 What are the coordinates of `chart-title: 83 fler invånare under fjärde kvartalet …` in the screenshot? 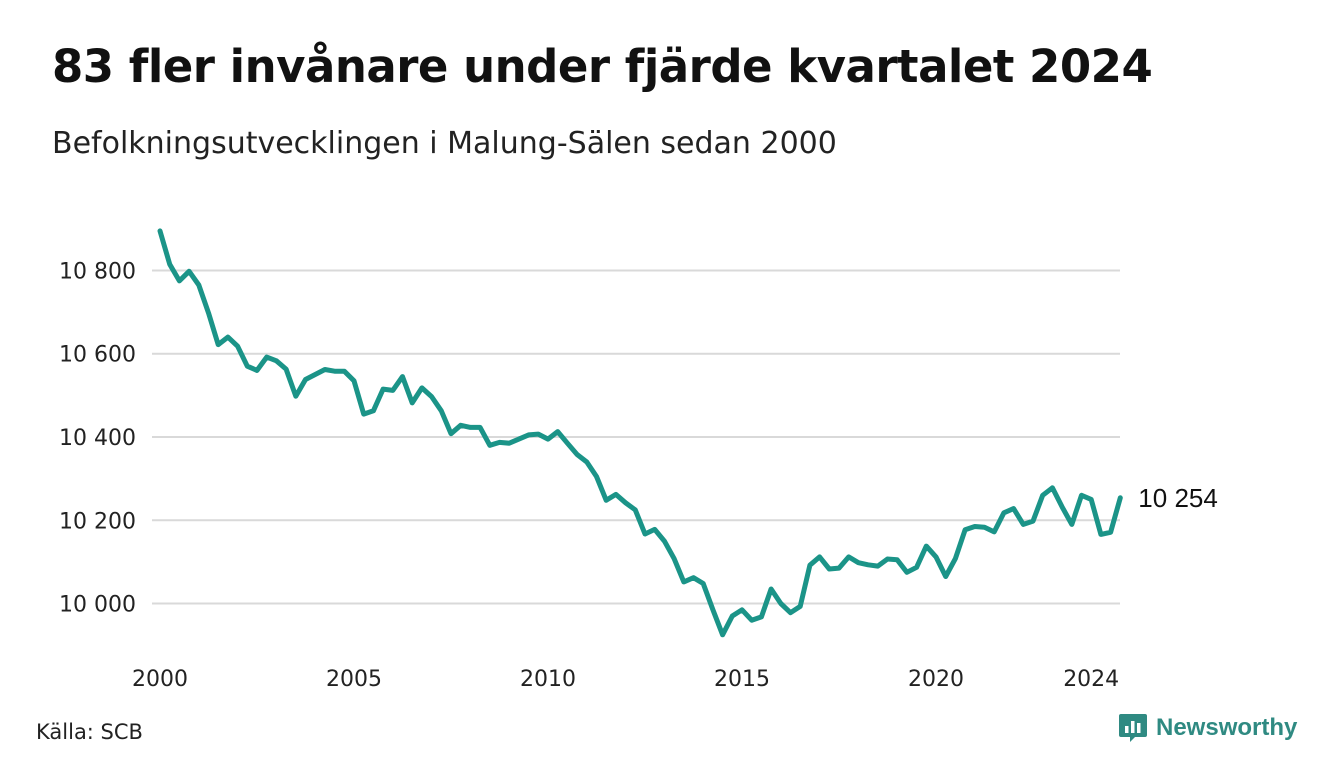 It's located at (602, 66).